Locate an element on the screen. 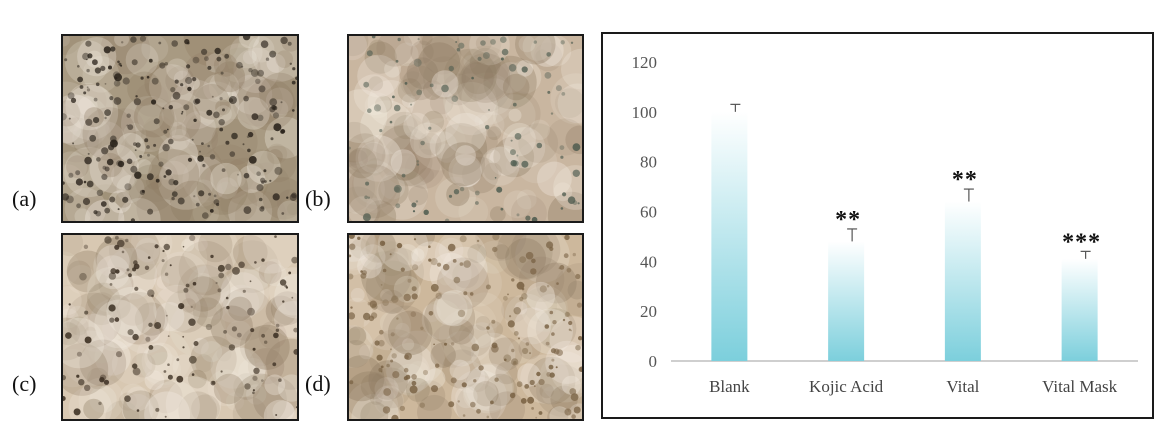 The width and height of the screenshot is (1171, 440). y-tick-label: 80 is located at coordinates (648, 162).